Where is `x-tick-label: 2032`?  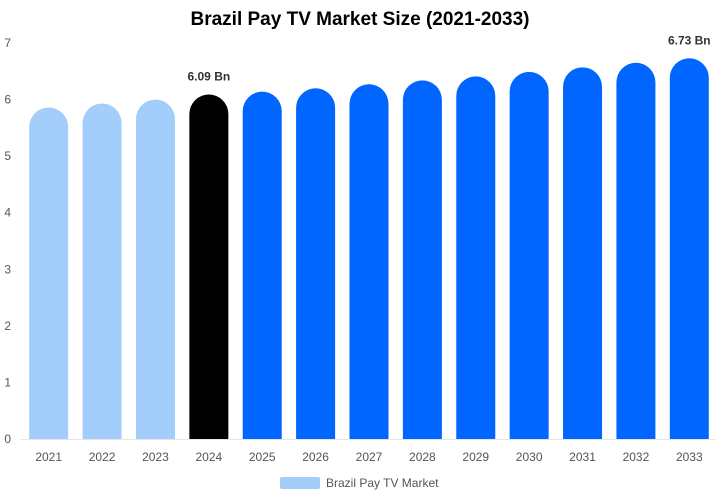
x-tick-label: 2032 is located at coordinates (636, 457).